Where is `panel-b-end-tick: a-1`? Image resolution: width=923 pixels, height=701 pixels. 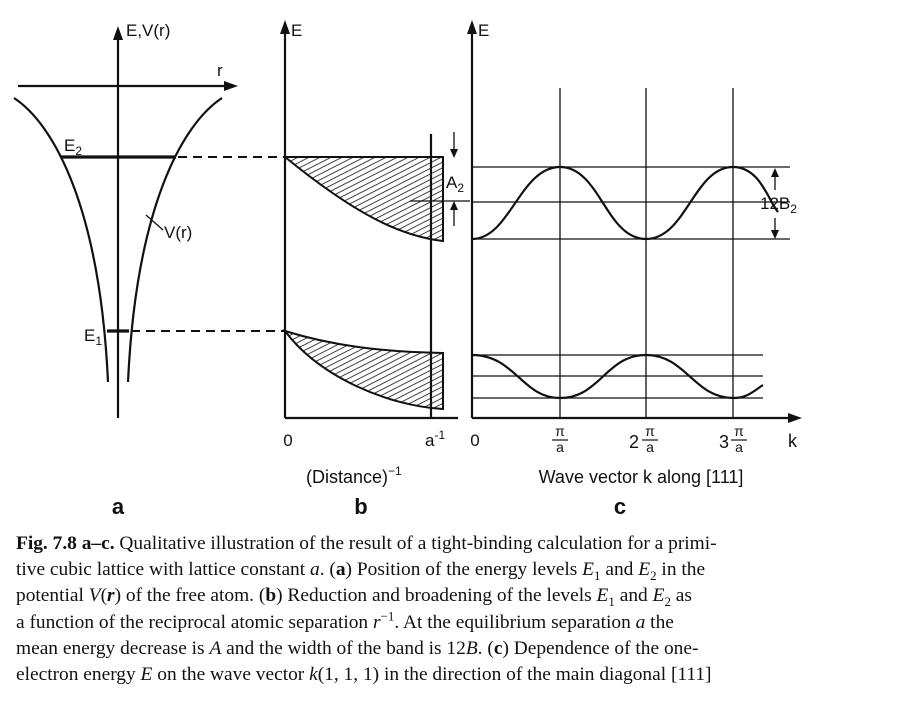 panel-b-end-tick: a-1 is located at coordinates (435, 439).